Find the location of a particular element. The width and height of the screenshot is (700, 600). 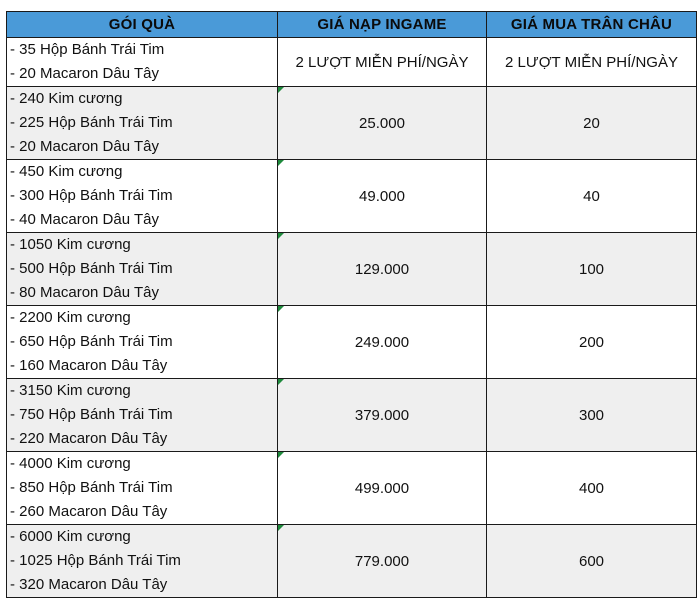

pearl-price-cell: 40 is located at coordinates (591, 196).